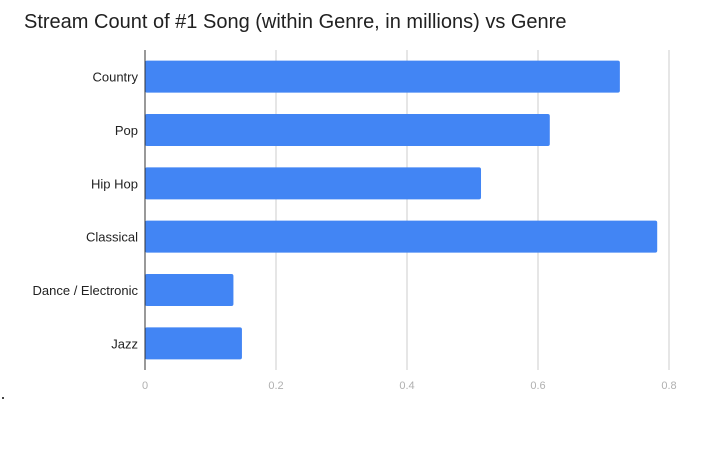 This screenshot has height=459, width=727. I want to click on x-tick-label-2: 0.4, so click(406, 386).